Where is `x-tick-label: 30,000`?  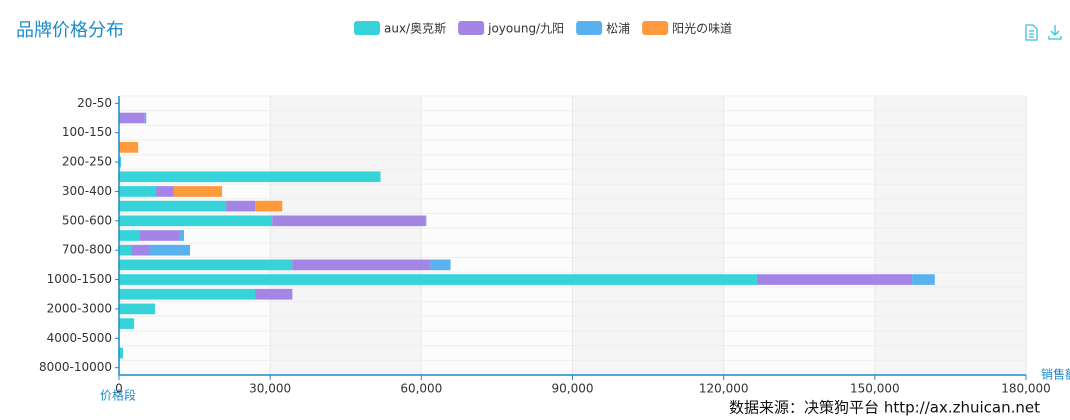 x-tick-label: 30,000 is located at coordinates (270, 389).